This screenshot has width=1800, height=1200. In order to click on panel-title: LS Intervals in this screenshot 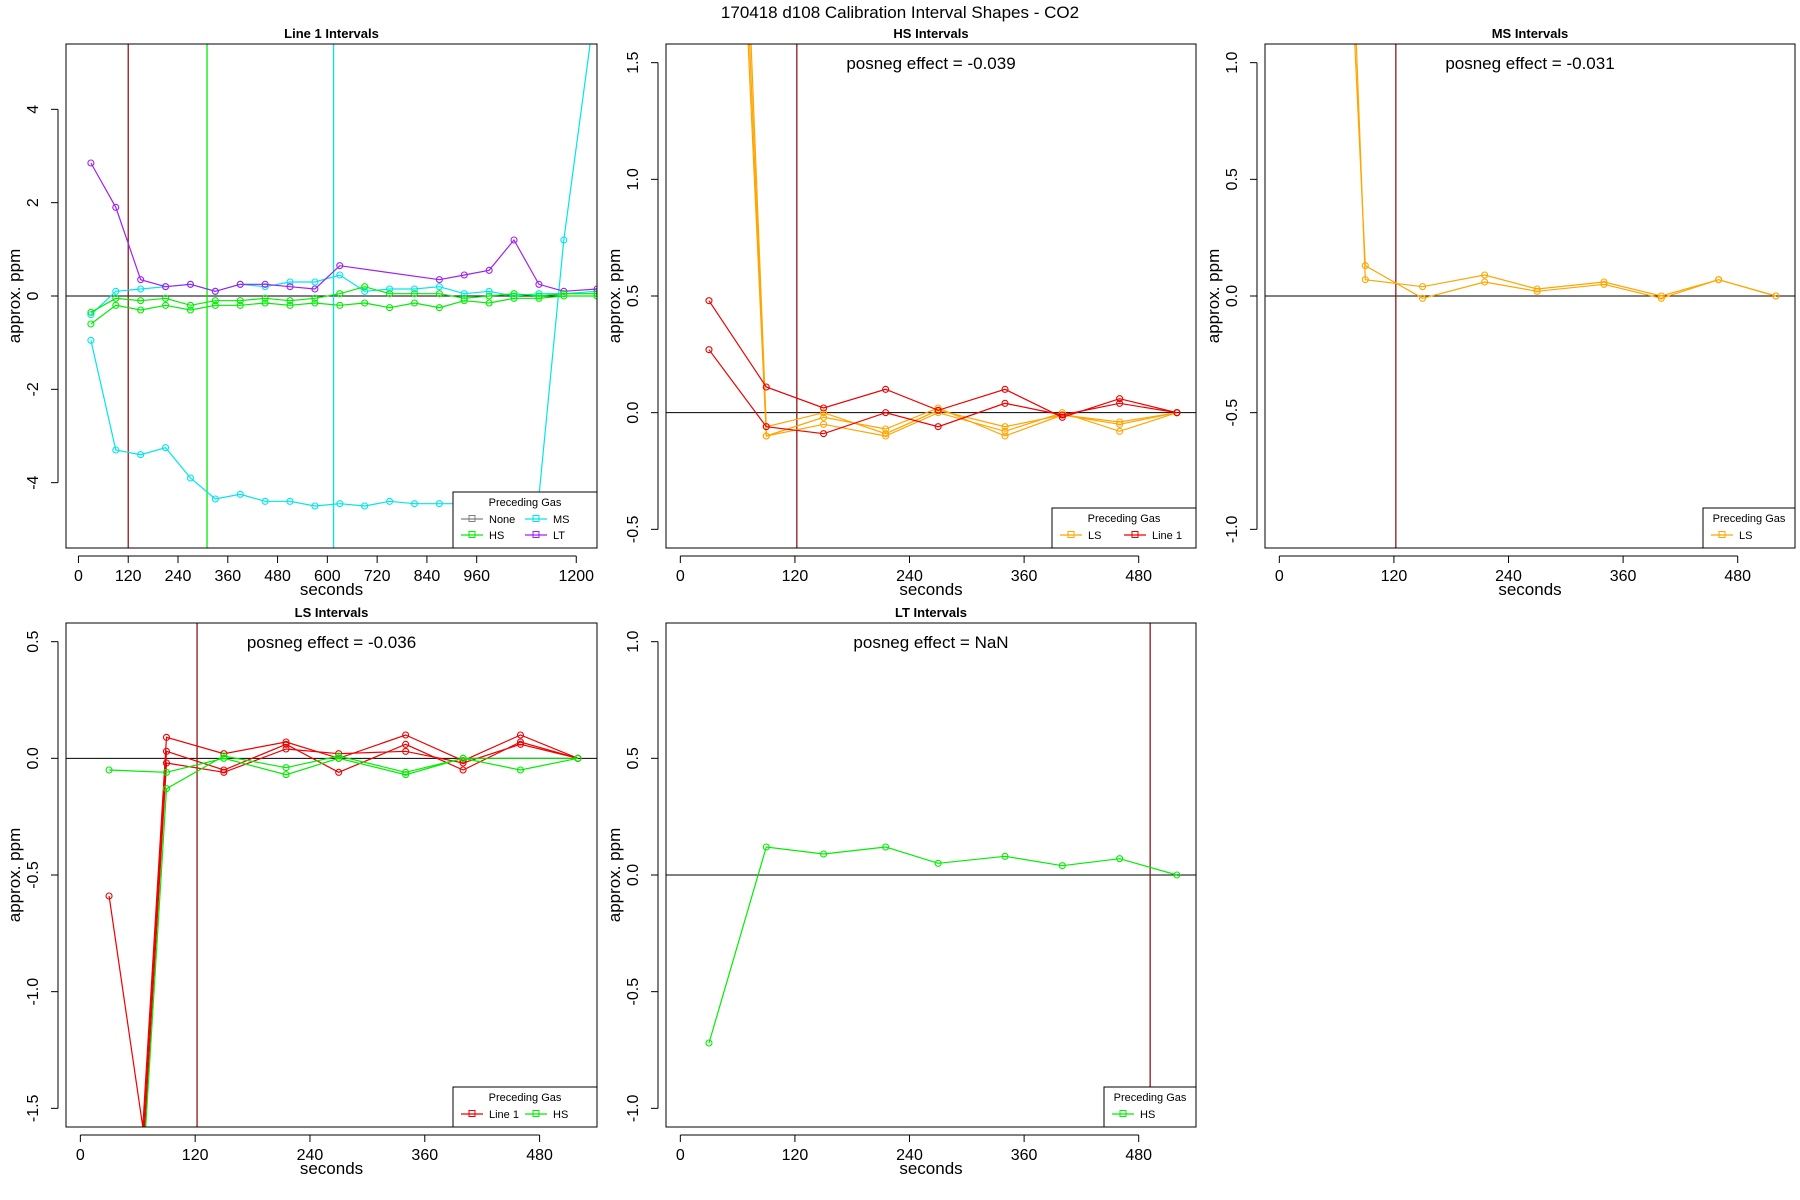, I will do `click(332, 612)`.